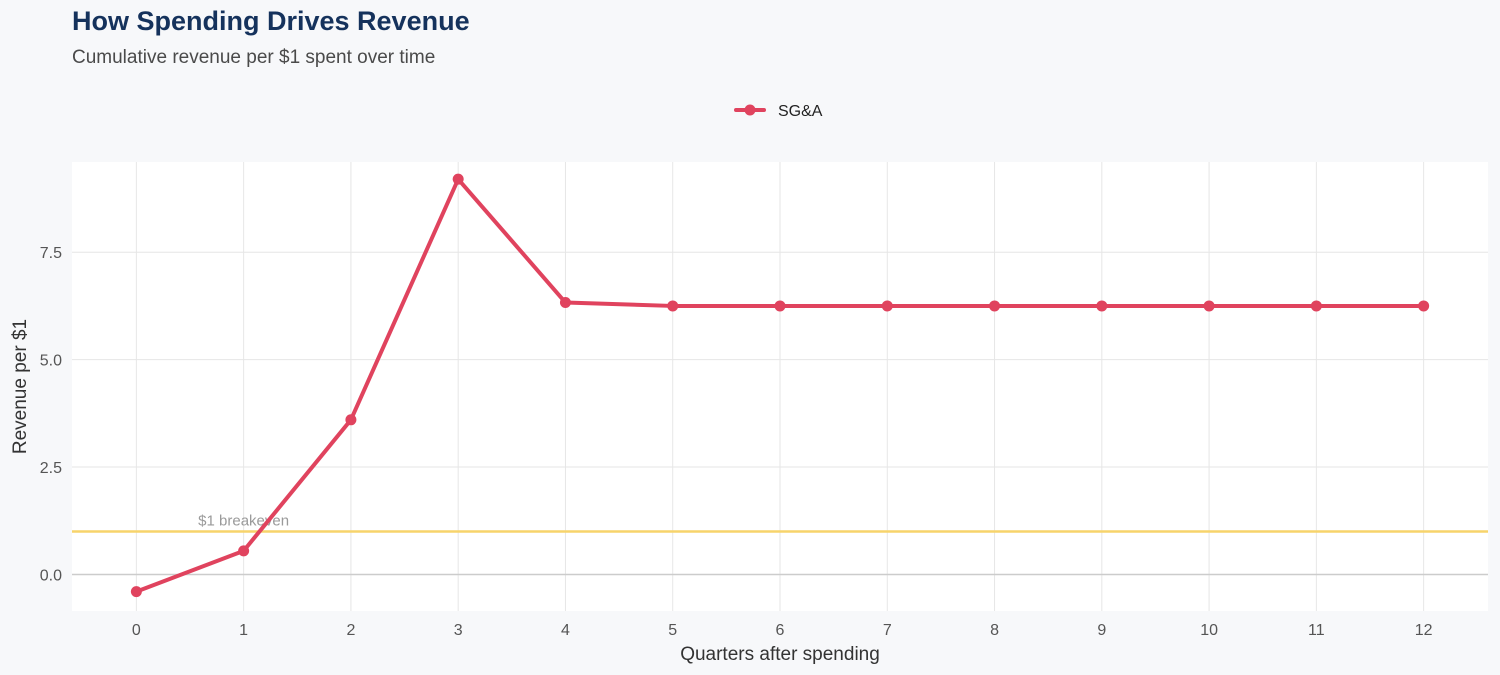 The image size is (1500, 675). I want to click on x-tick-label: 11, so click(1316, 630).